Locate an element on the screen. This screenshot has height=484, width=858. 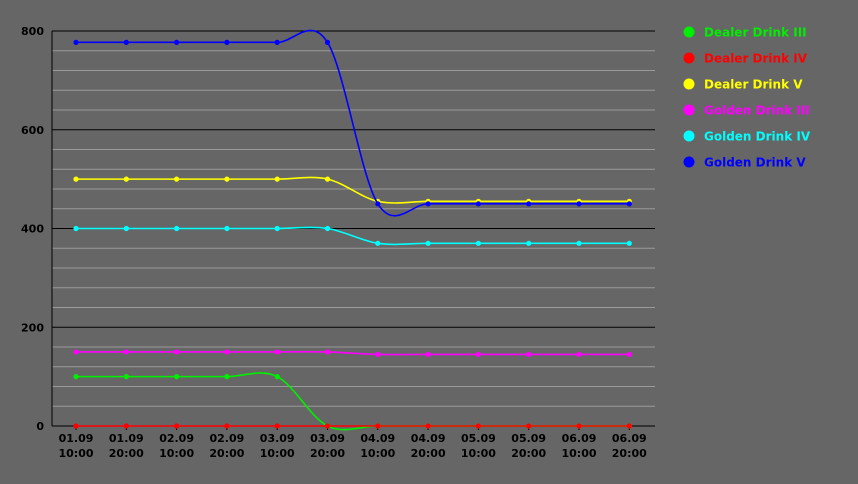
y-tick-label: 600 is located at coordinates (32, 130).